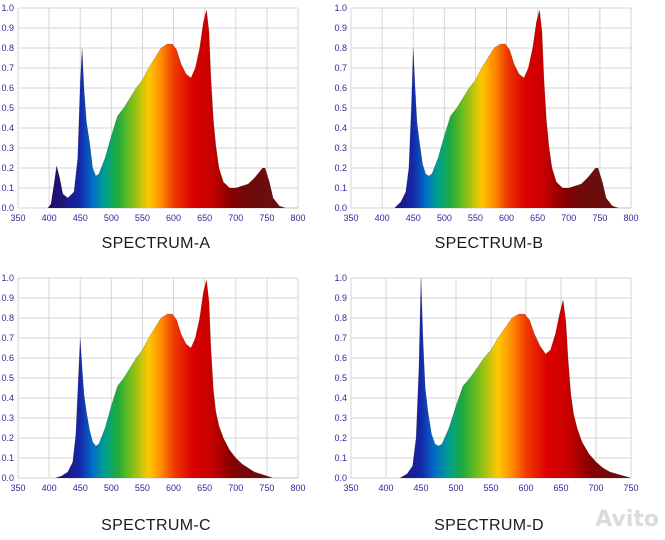  What do you see at coordinates (627, 519) in the screenshot?
I see `watermark: Avito` at bounding box center [627, 519].